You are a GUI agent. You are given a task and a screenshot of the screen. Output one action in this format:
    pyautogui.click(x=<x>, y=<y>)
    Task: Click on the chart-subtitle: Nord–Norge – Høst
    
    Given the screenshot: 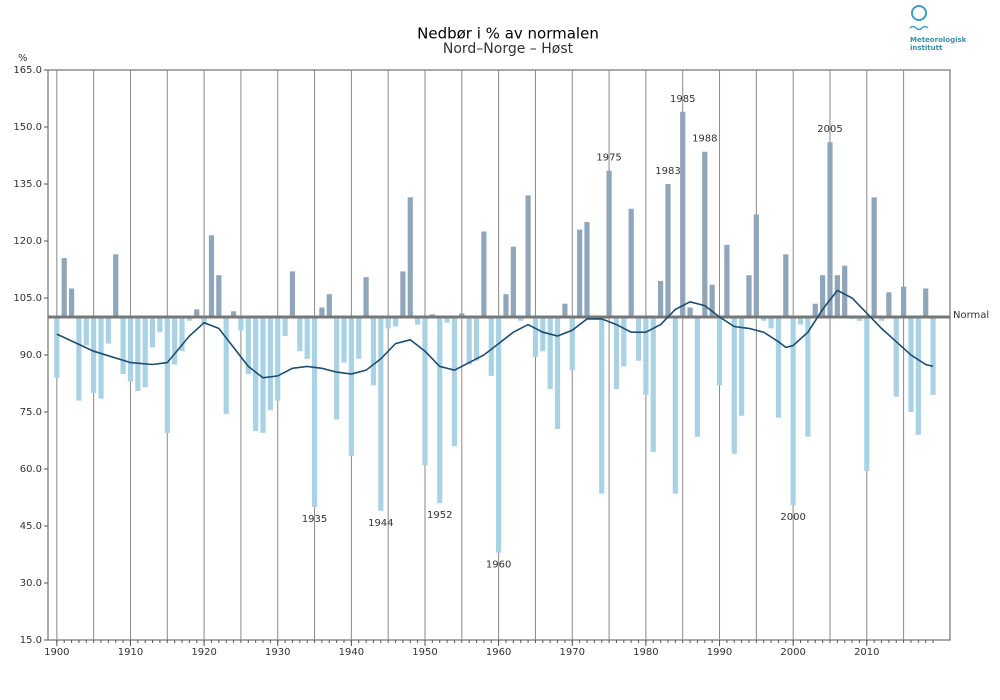 What is the action you would take?
    pyautogui.click(x=508, y=49)
    